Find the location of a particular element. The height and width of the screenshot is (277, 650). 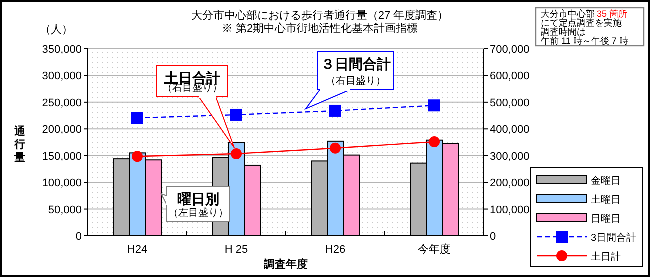

y2-tick-label: 200,000 is located at coordinates (510, 184).